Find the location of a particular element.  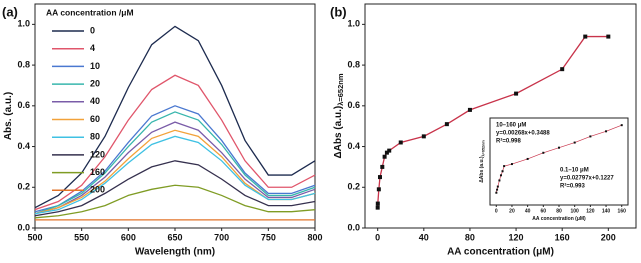

legend-label: 80 is located at coordinates (95, 137).